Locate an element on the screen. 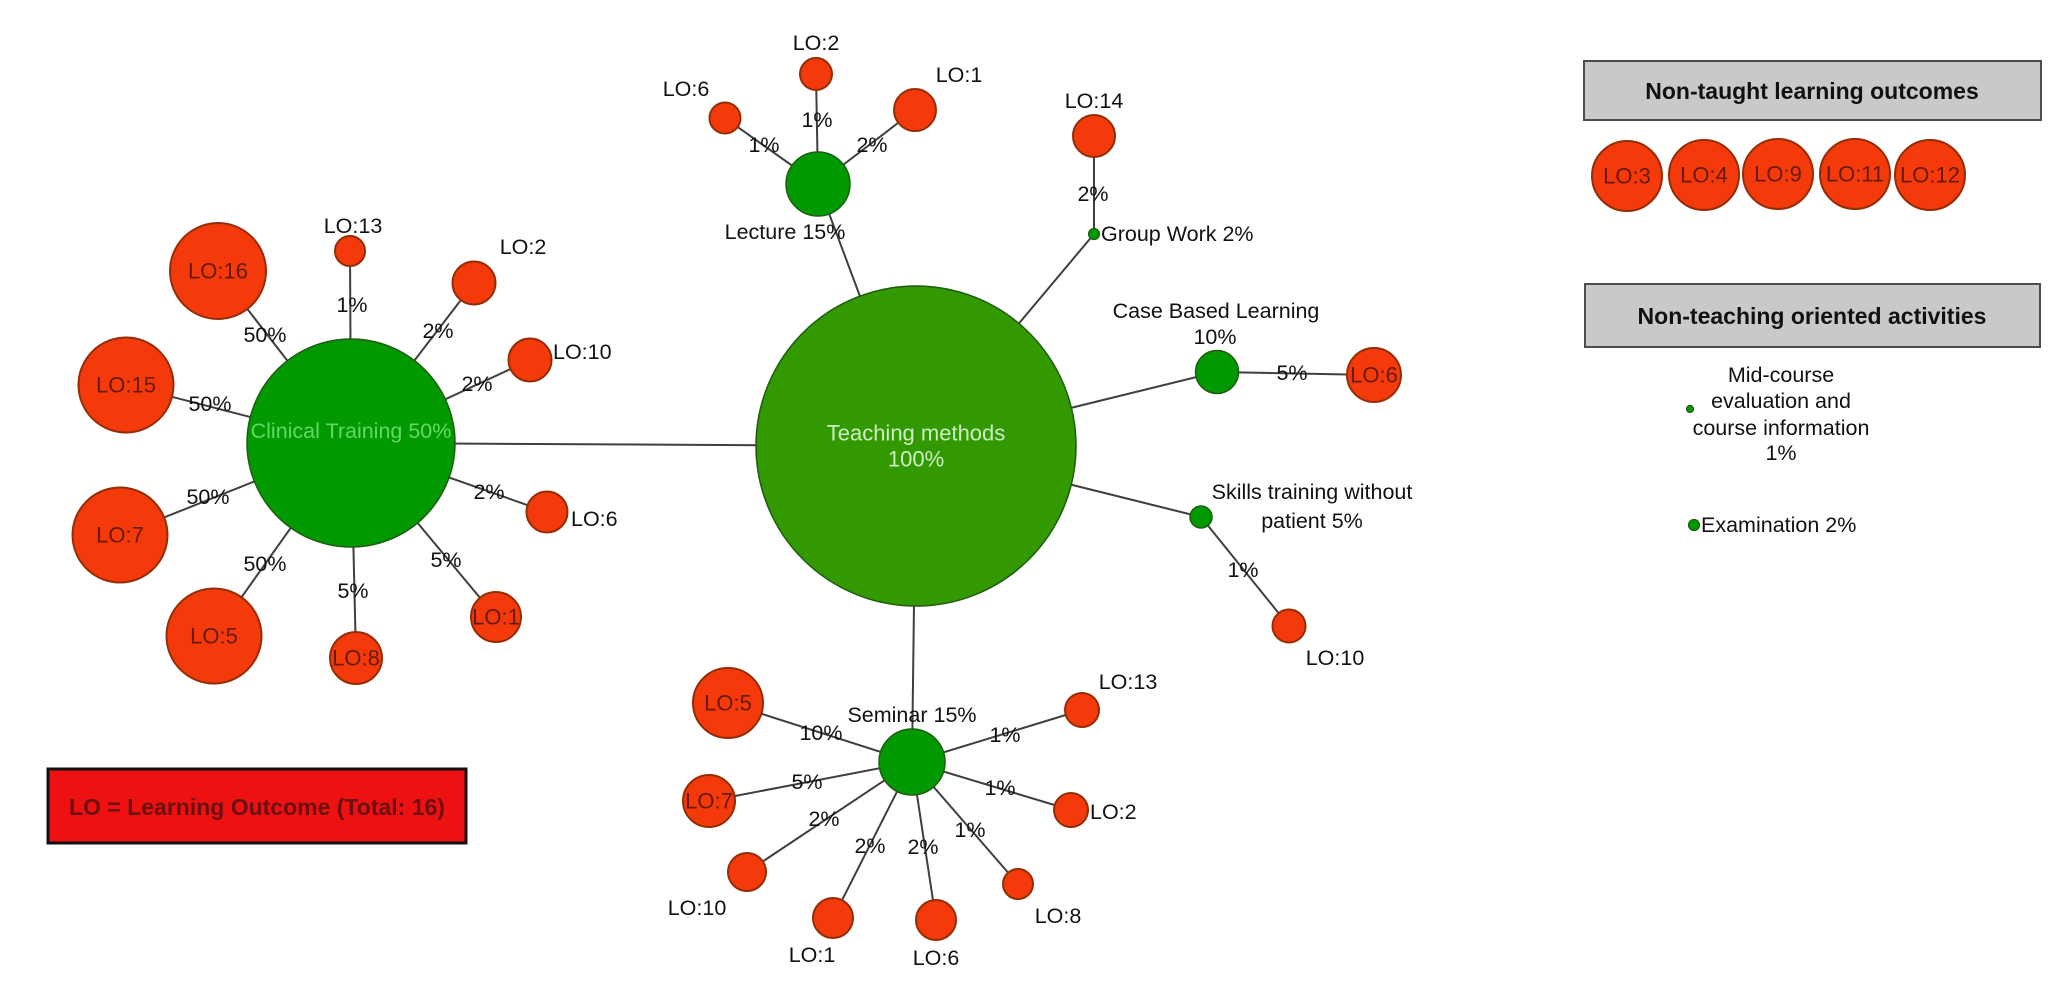  svg-text: LO:16 is located at coordinates (218, 271).